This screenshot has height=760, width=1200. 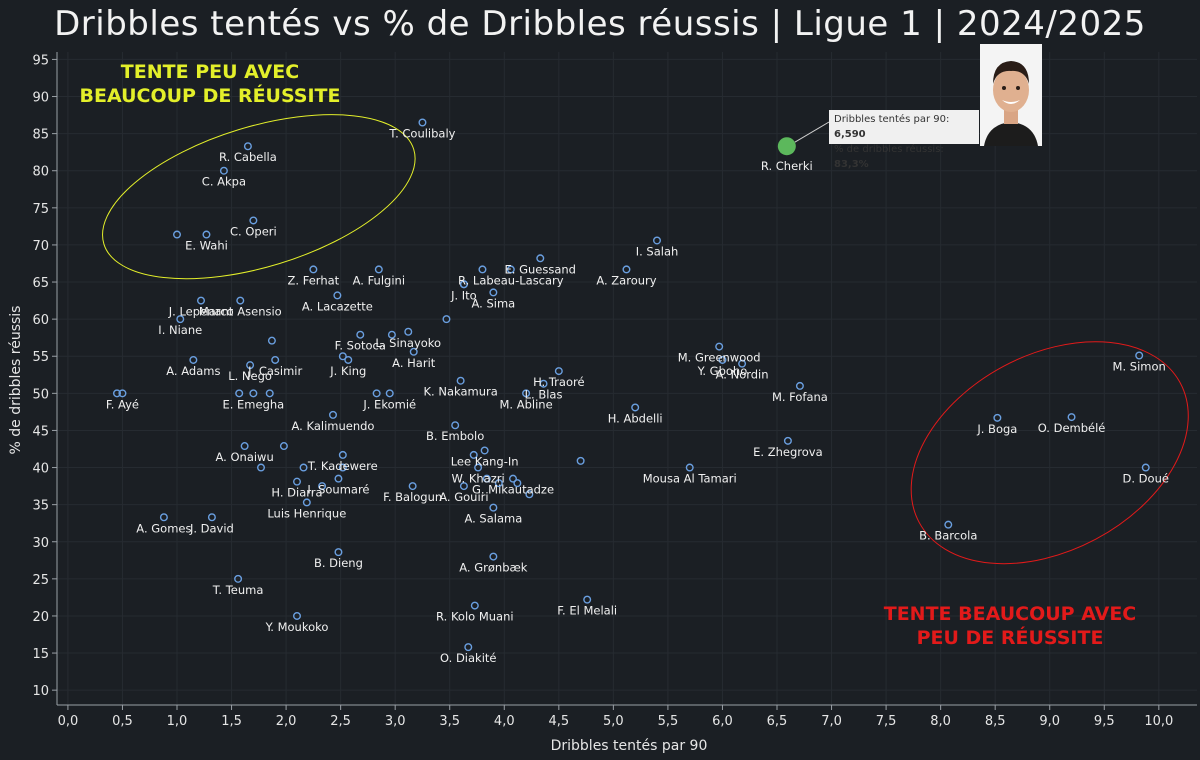 What do you see at coordinates (210, 72) in the screenshot?
I see `zone-label-line: TENTE PEU AVEC` at bounding box center [210, 72].